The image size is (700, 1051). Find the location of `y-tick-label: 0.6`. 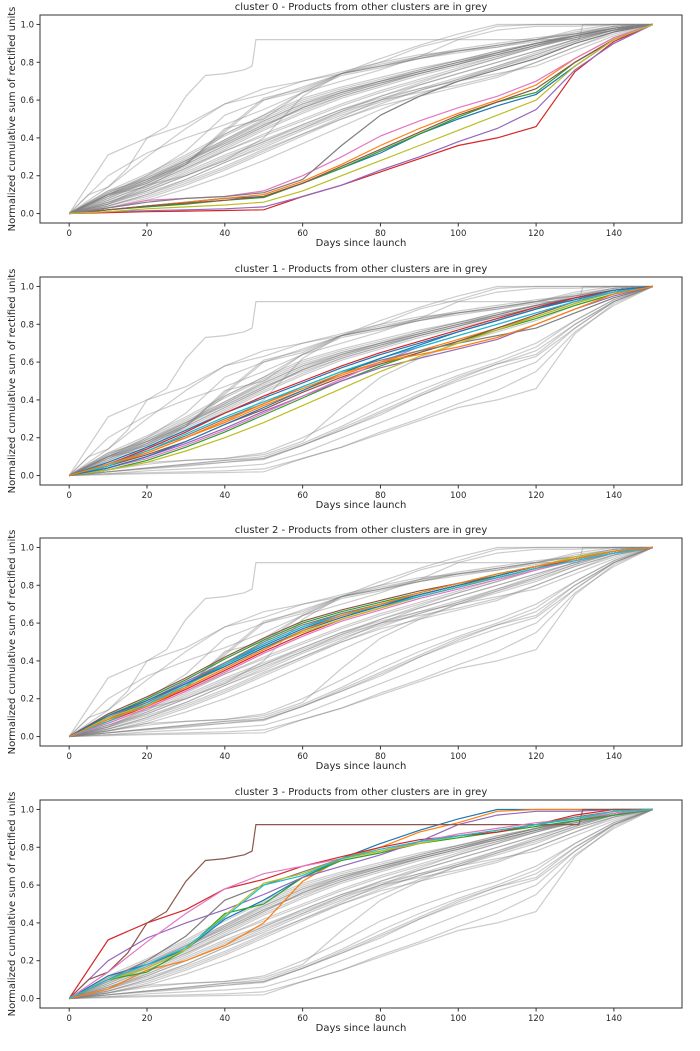

y-tick-label: 0.6 is located at coordinates (27, 624).